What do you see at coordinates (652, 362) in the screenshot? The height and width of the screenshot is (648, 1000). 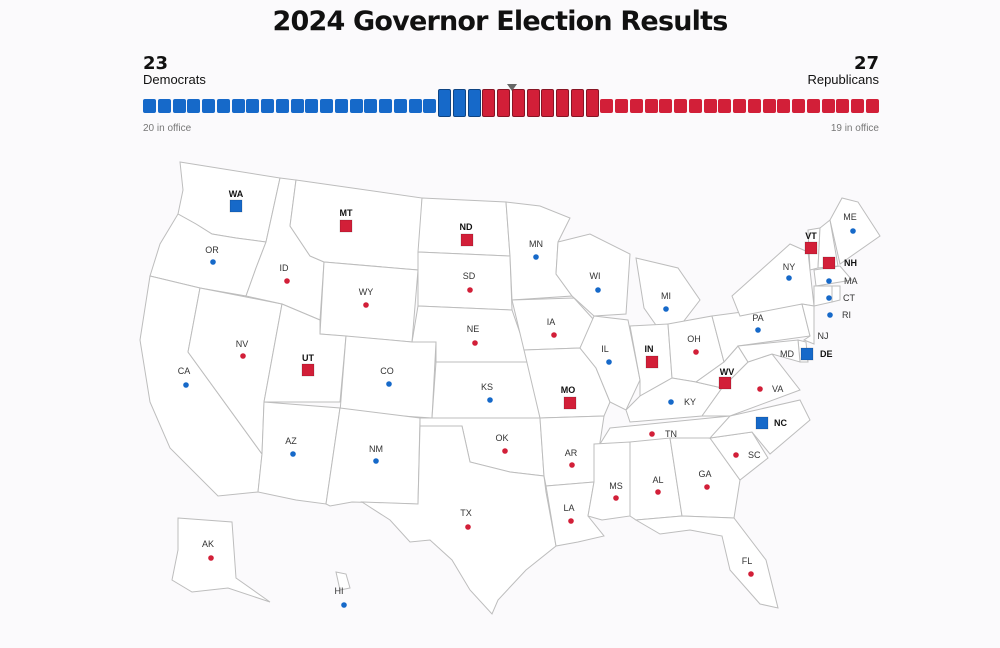 I see `marker-in` at bounding box center [652, 362].